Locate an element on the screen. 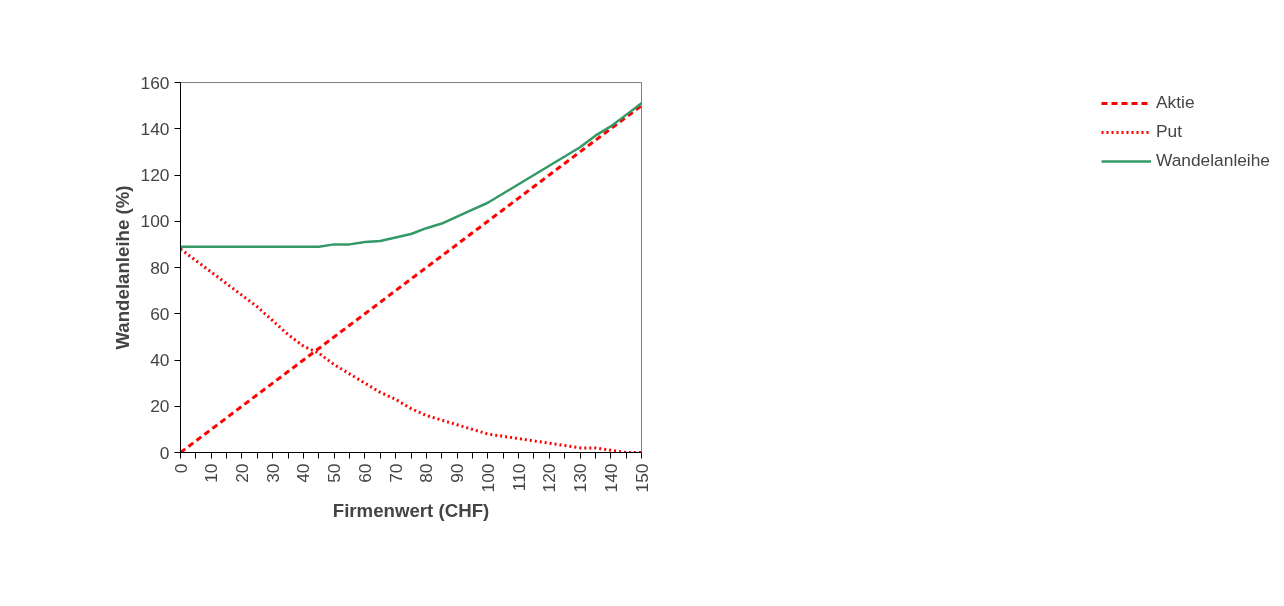 This screenshot has width=1284, height=606. x-axis-title: Firmenwert (CHF) is located at coordinates (411, 511).